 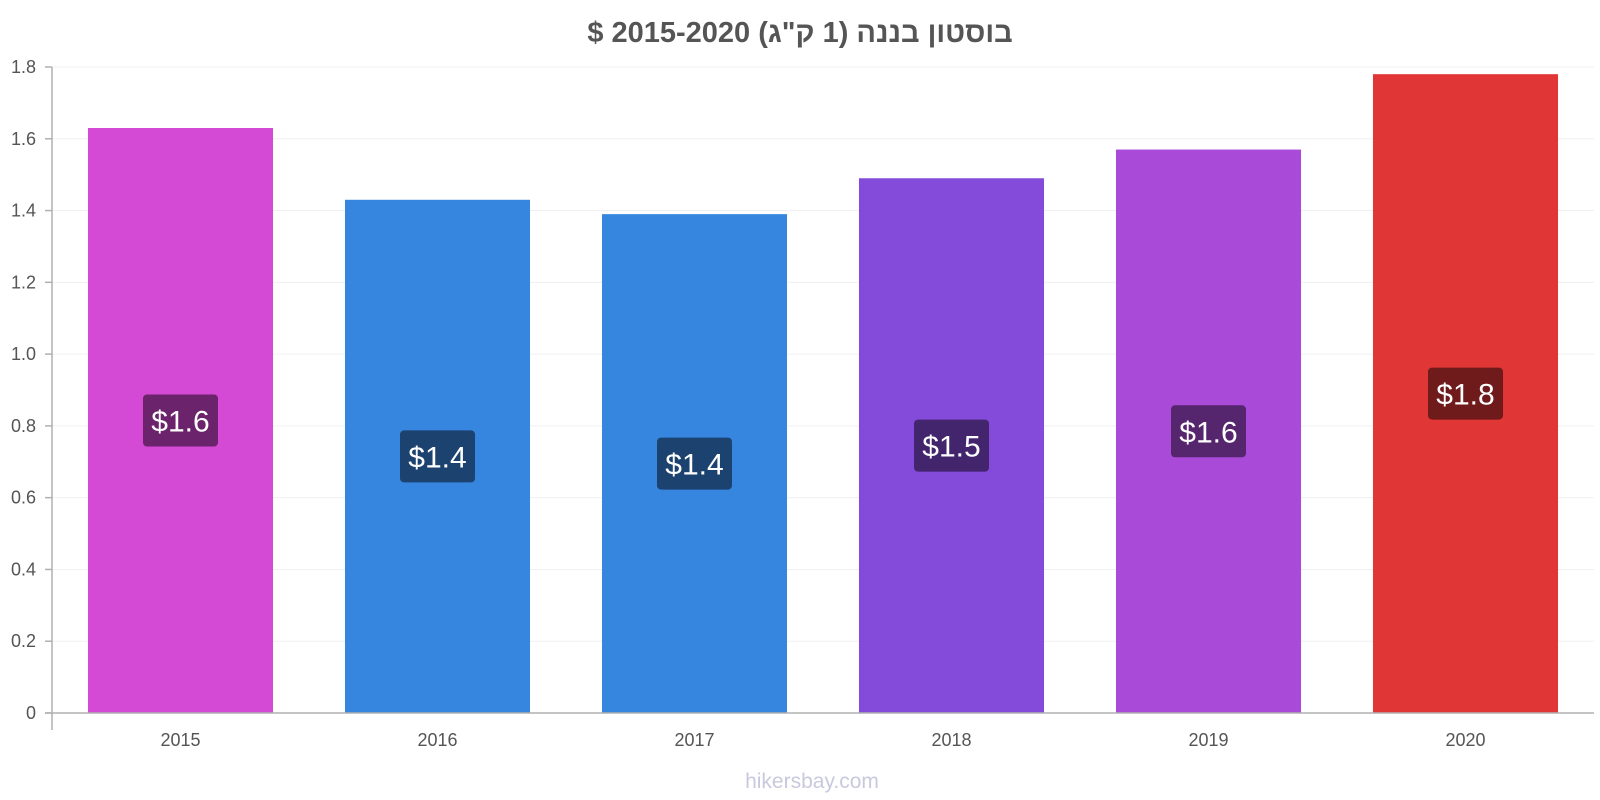 I want to click on data-labels: $1.6 $1.4 $1.4 $1.5 $1.6 $1.8, so click(x=823, y=428).